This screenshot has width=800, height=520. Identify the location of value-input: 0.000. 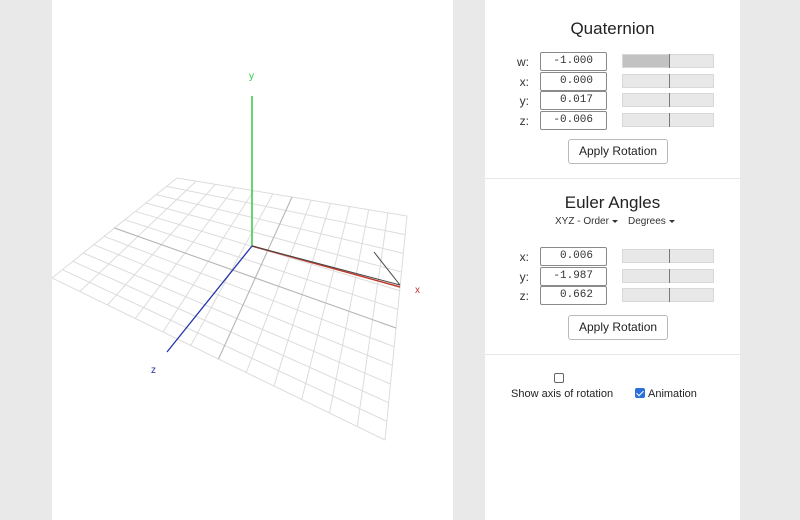
(573, 81).